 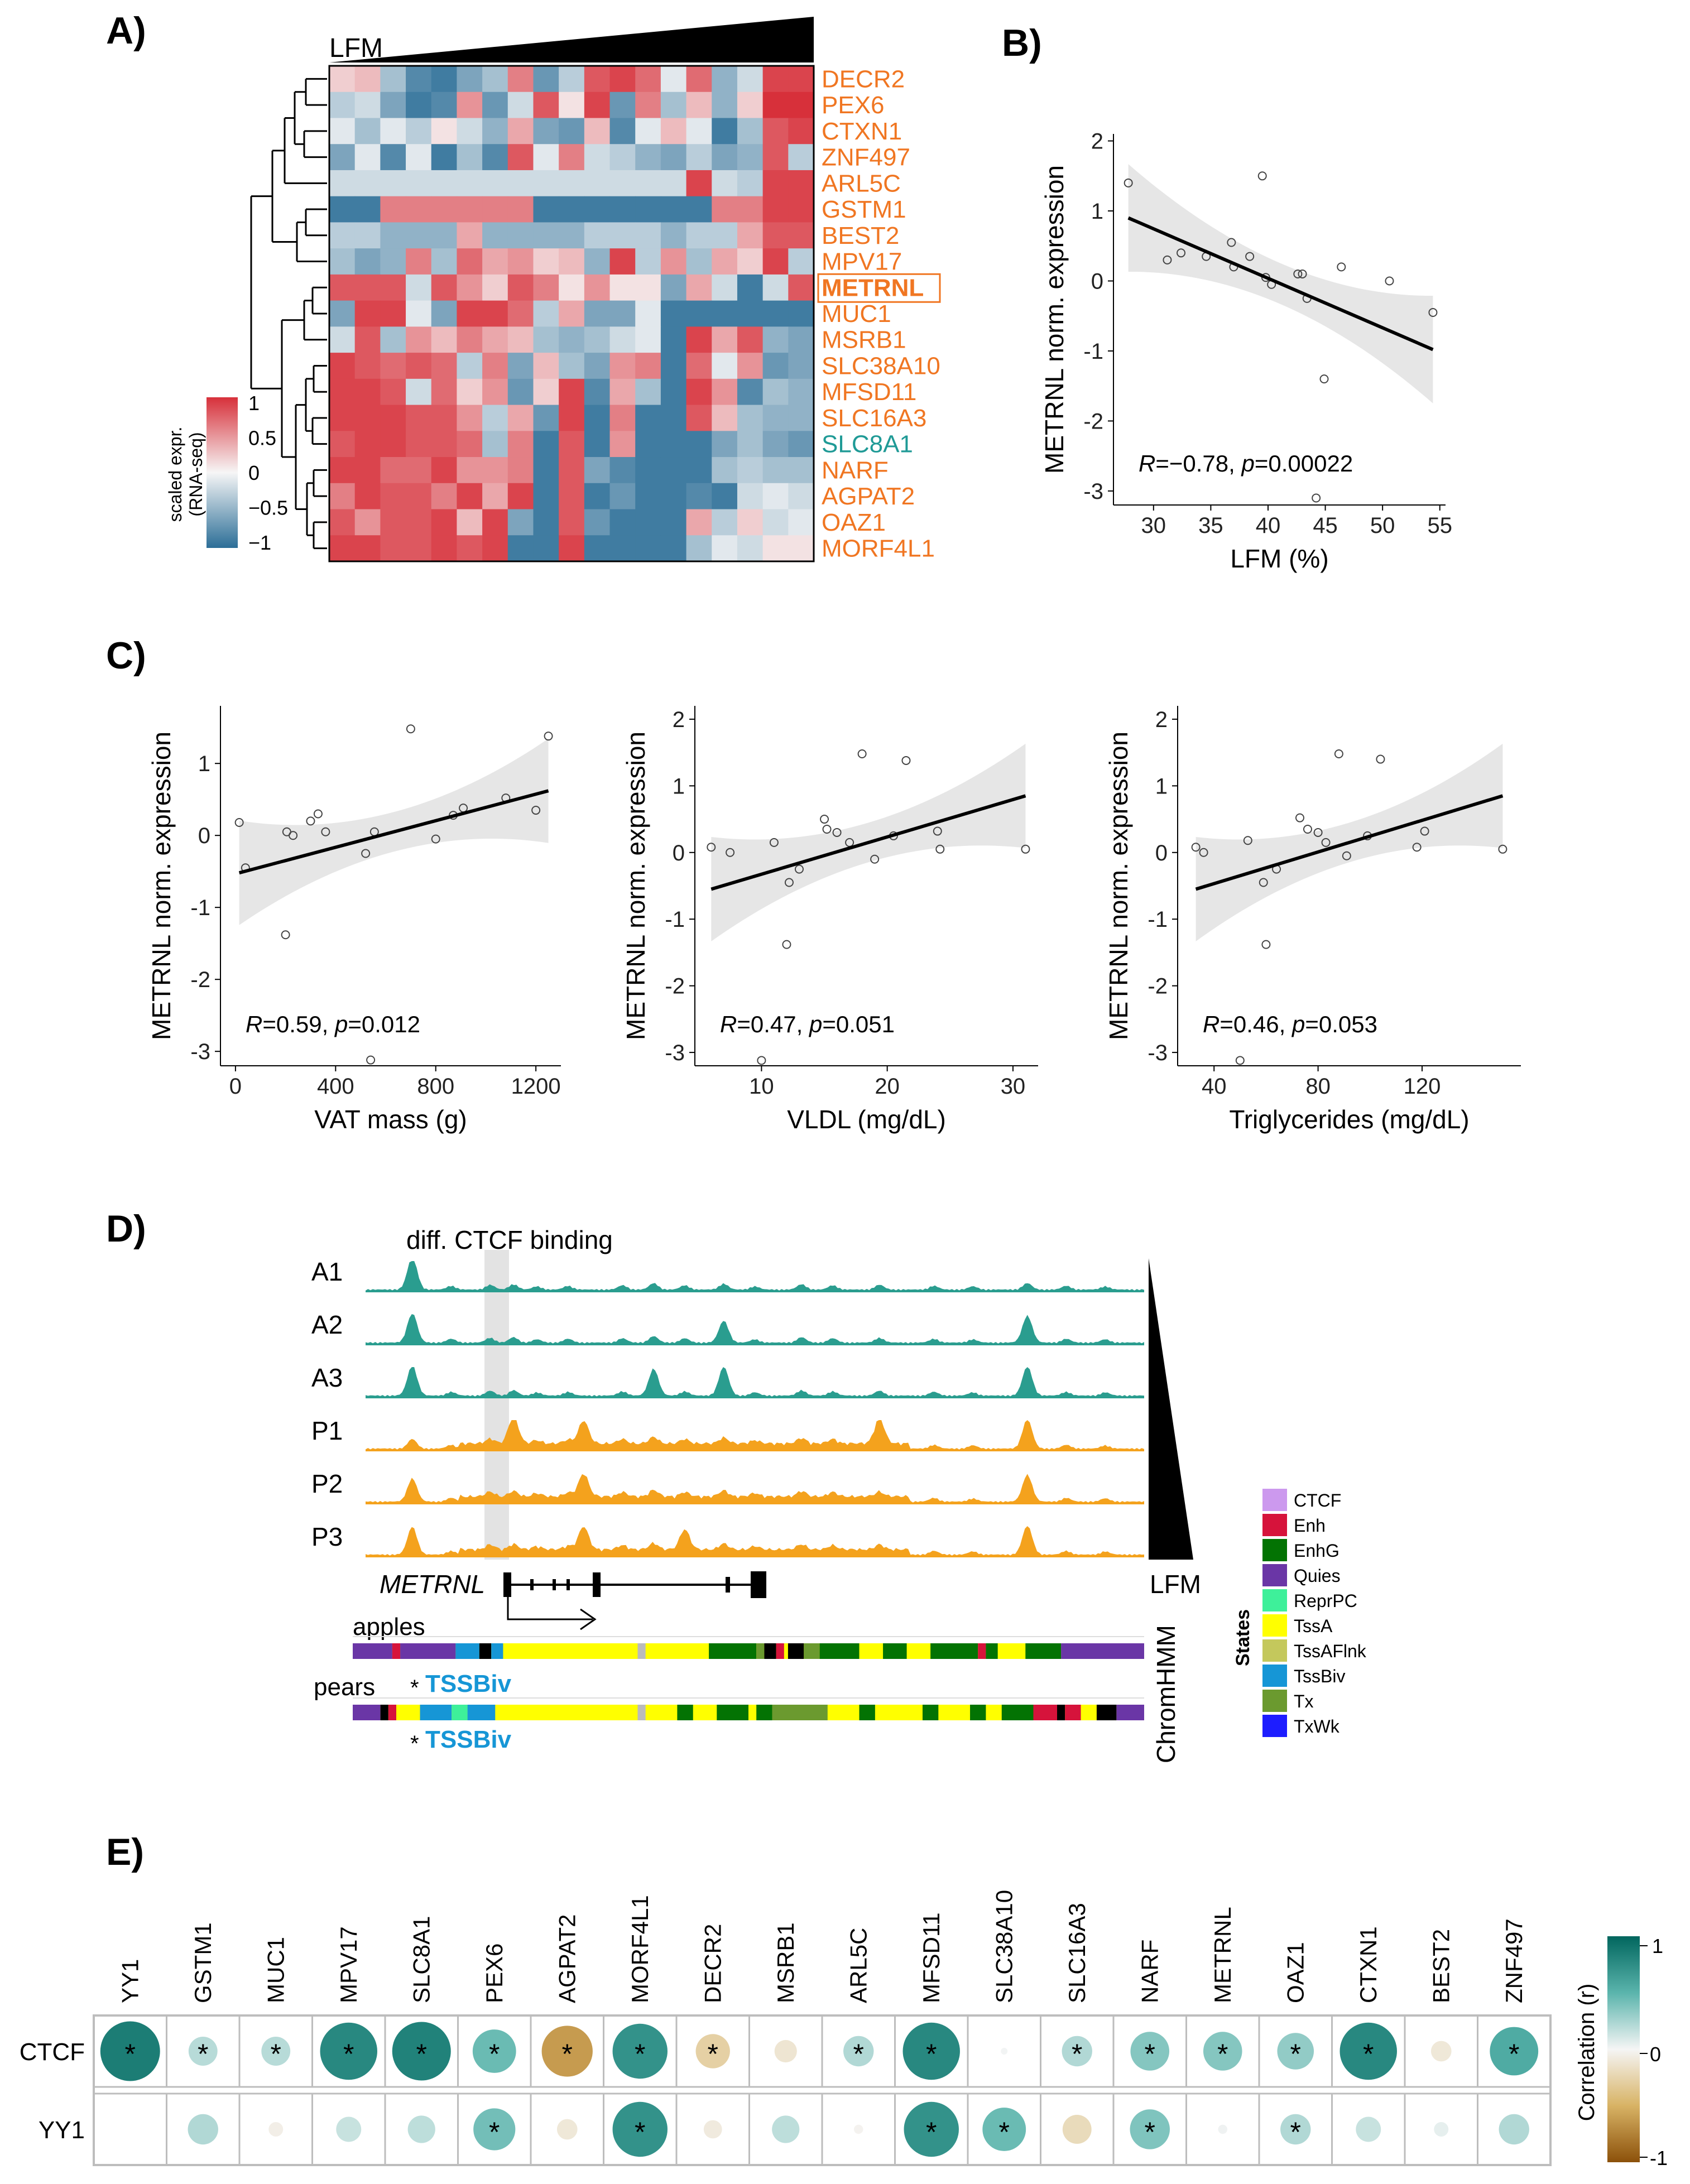 What do you see at coordinates (196, 474) in the screenshot?
I see `legend-title-line-2: (RNA-seq)` at bounding box center [196, 474].